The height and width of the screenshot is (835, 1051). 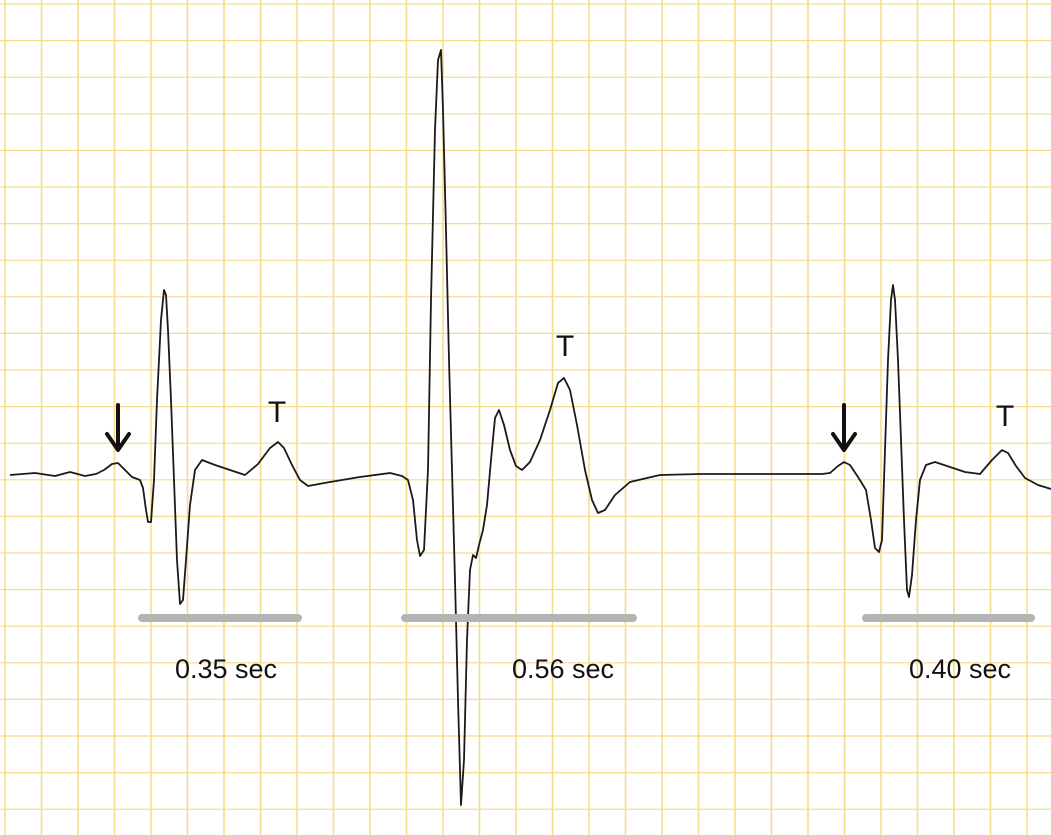 I want to click on interval-label: 0.56 sec, so click(x=563, y=669).